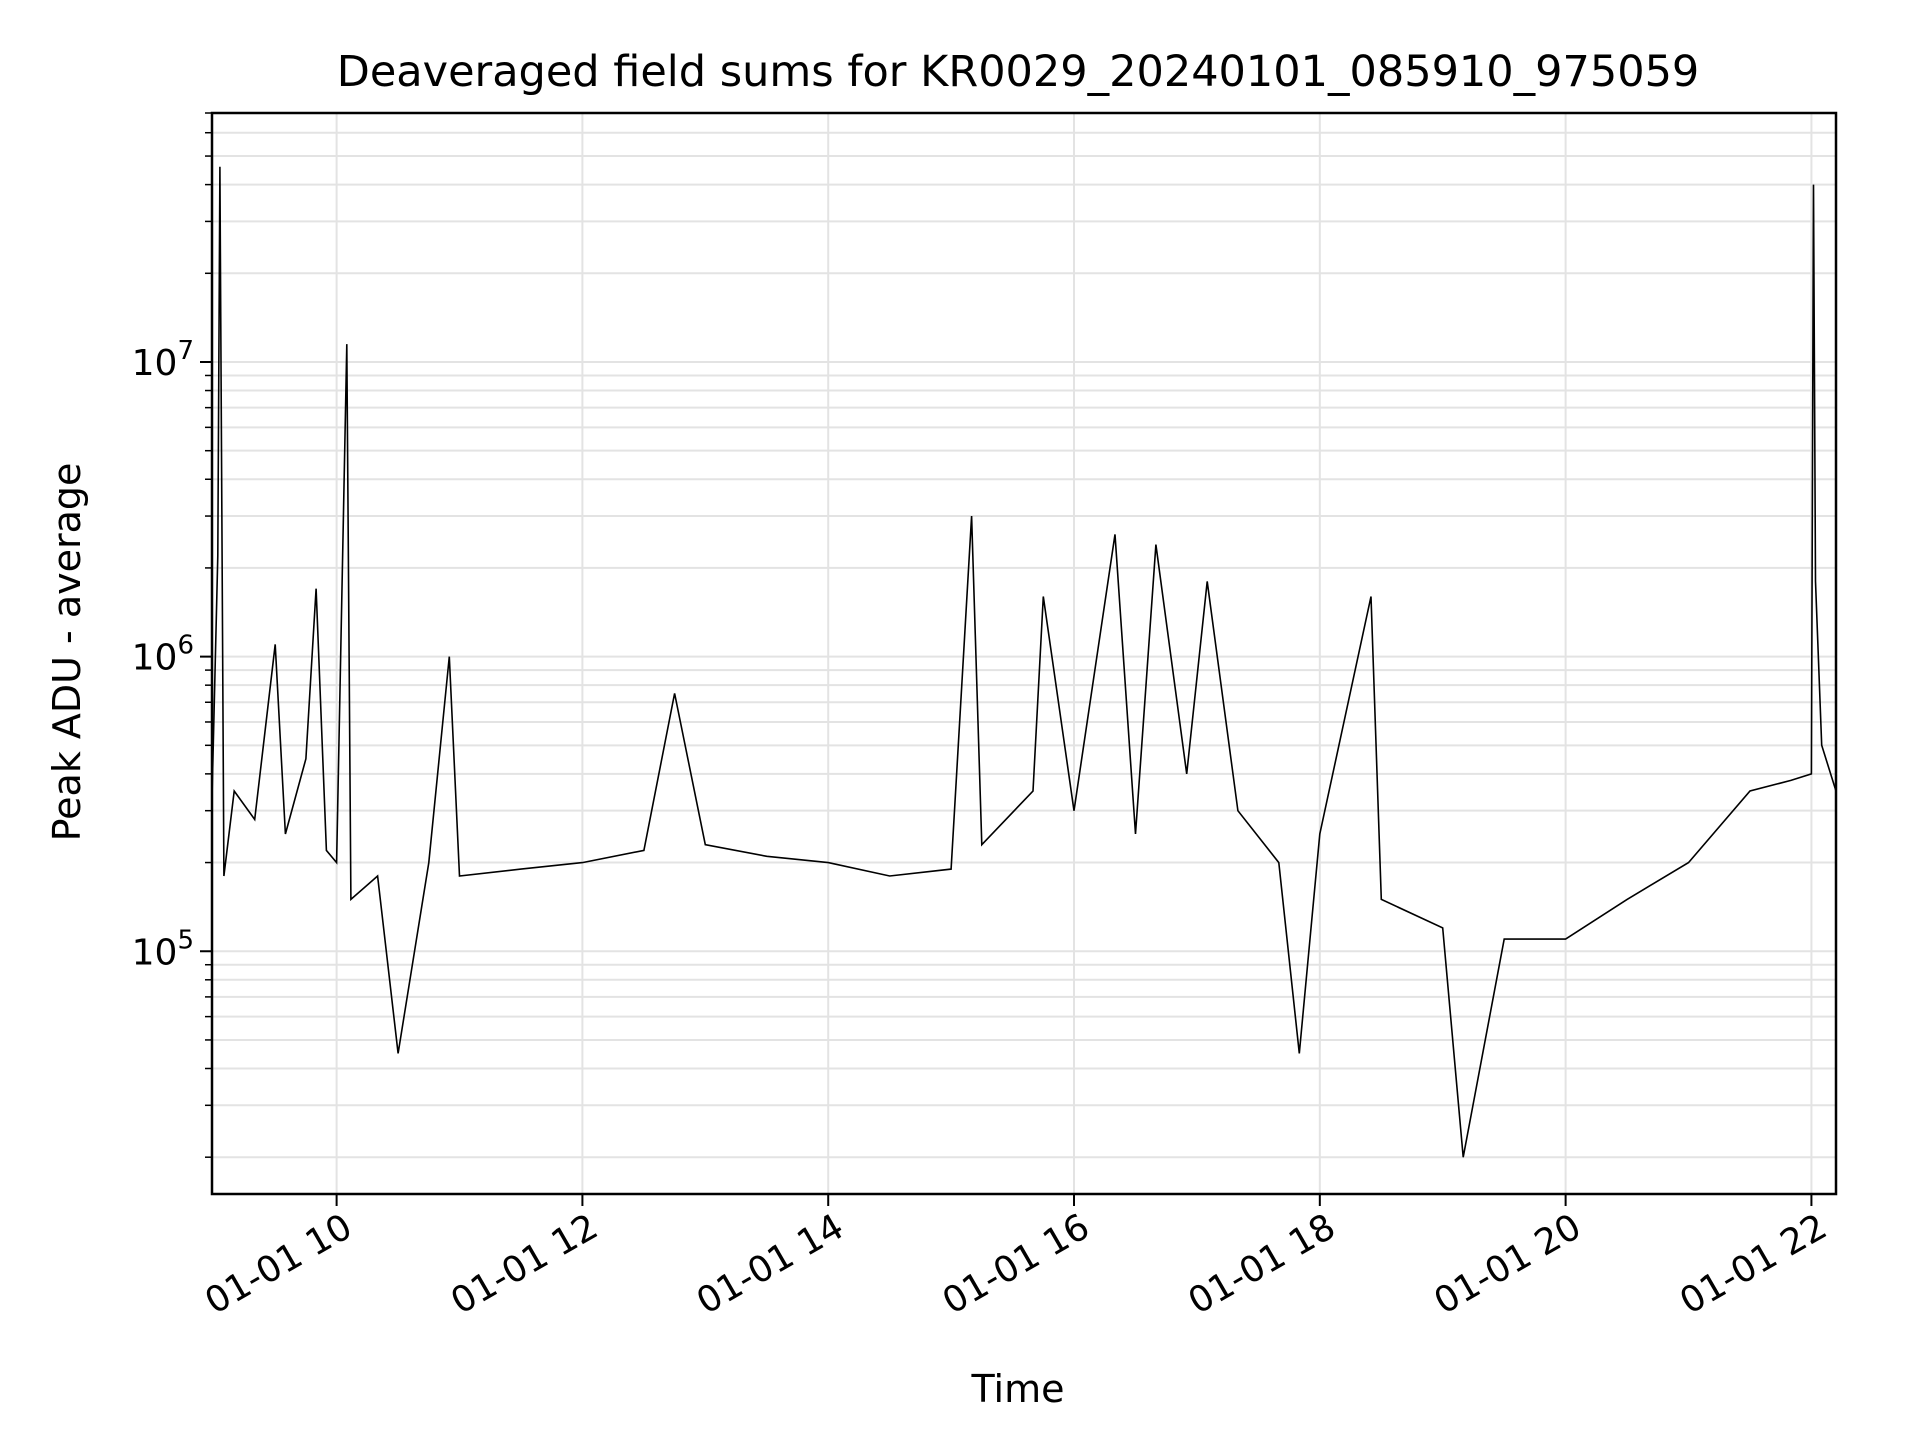 Image resolution: width=1920 pixels, height=1440 pixels. Describe the element at coordinates (1016, 1264) in the screenshot. I see `x-tick-label: 01-01 16` at that location.